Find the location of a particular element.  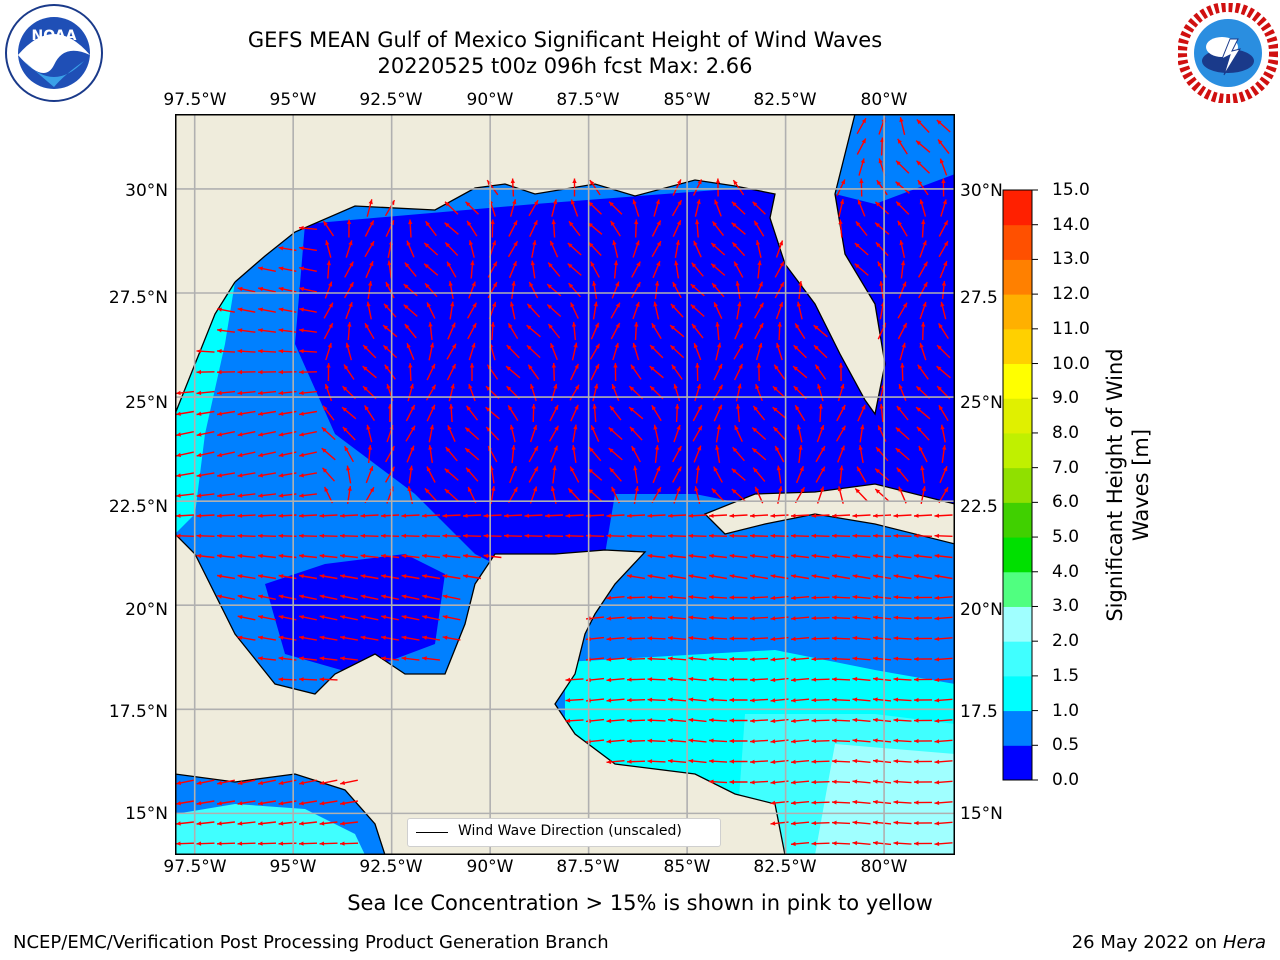

lon-tick-top: 87.5°W is located at coordinates (588, 100).